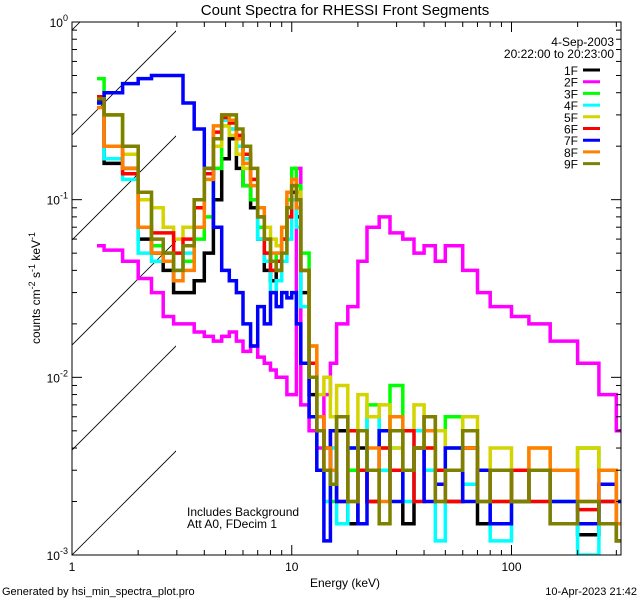 This screenshot has width=640, height=605. What do you see at coordinates (36, 252) in the screenshot?
I see `y-axis-label-part: keV` at bounding box center [36, 252].